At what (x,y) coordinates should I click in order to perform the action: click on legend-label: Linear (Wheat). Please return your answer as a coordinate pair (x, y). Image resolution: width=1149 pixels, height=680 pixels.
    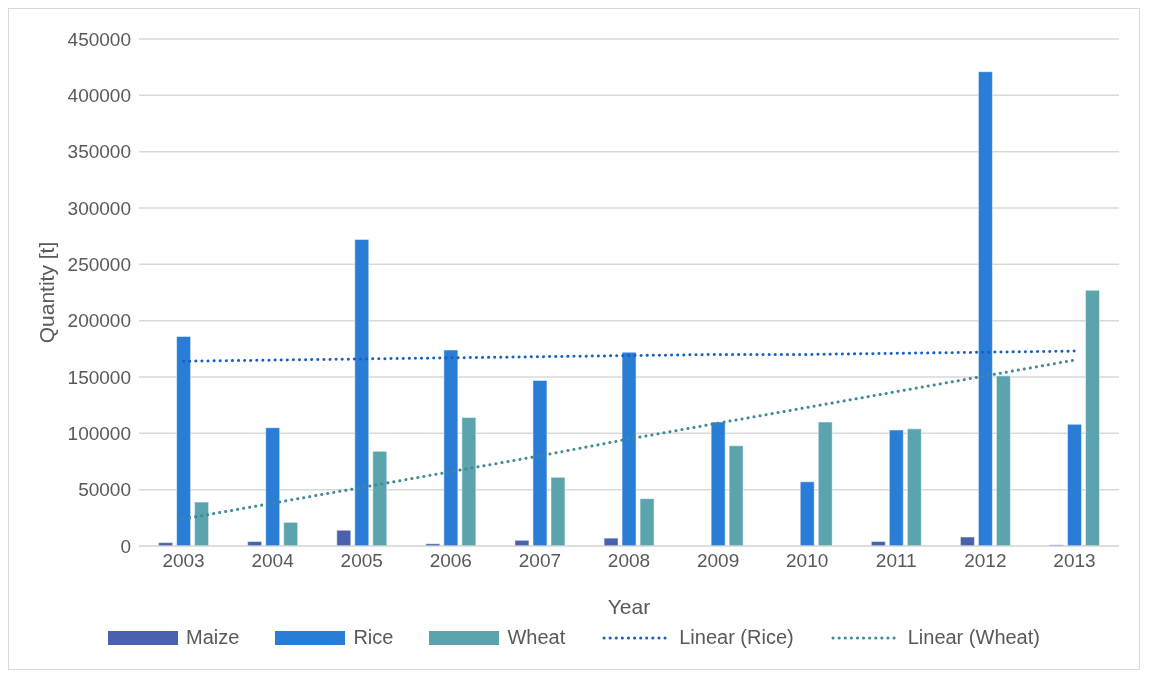
    Looking at the image, I should click on (973, 637).